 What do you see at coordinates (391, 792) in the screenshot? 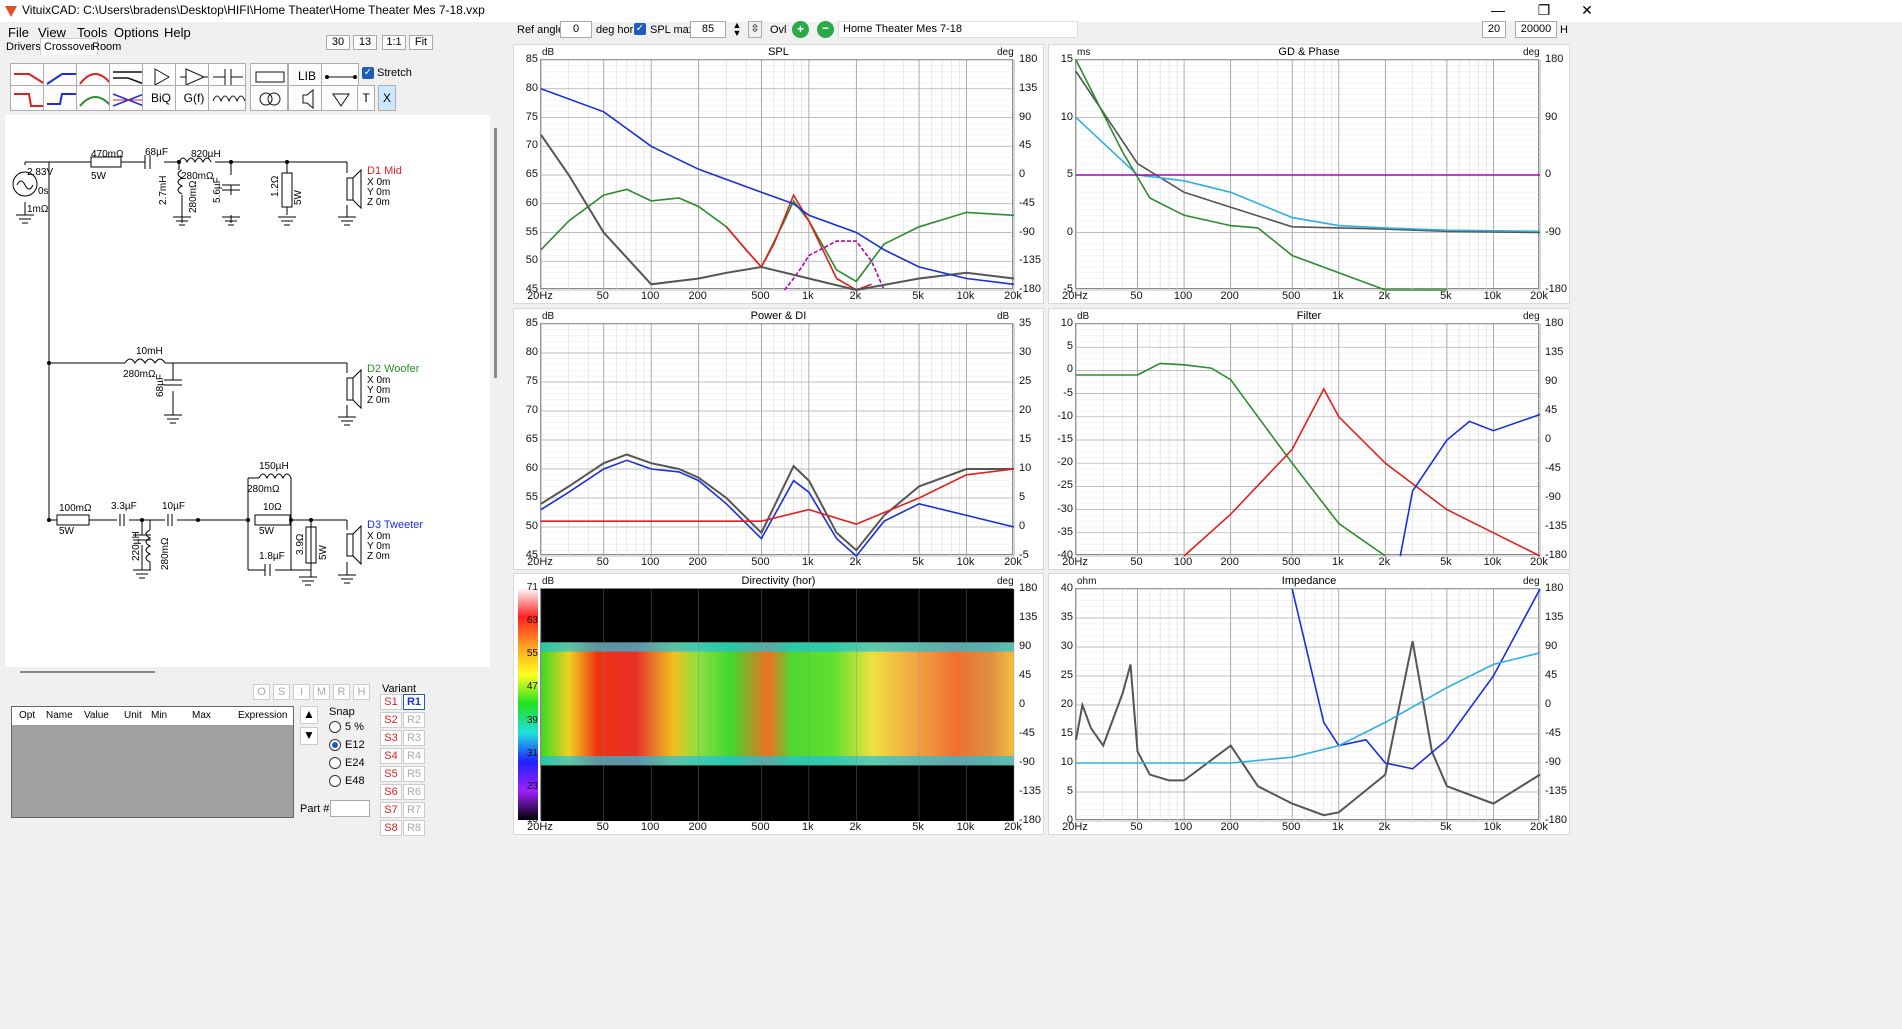
I see `variant-s6-button: S6` at bounding box center [391, 792].